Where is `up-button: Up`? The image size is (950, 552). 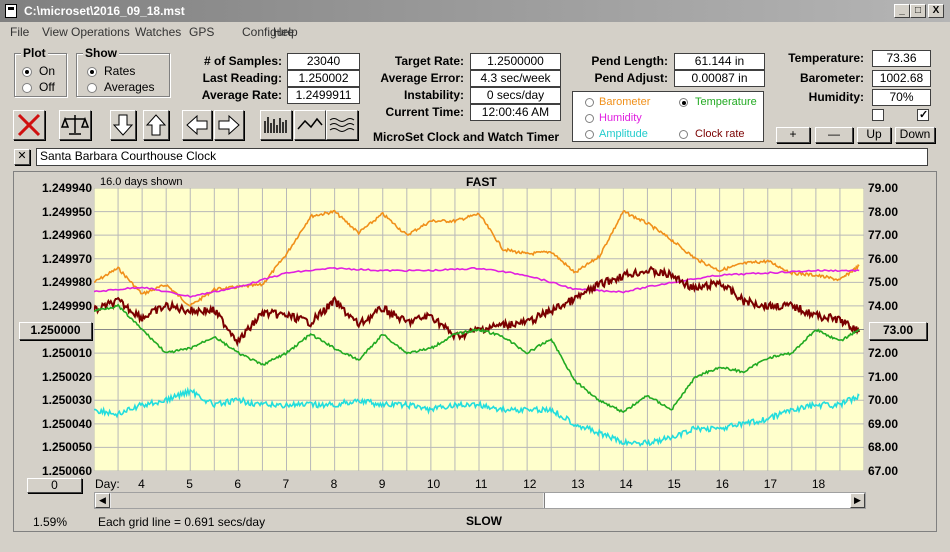 up-button: Up is located at coordinates (874, 135).